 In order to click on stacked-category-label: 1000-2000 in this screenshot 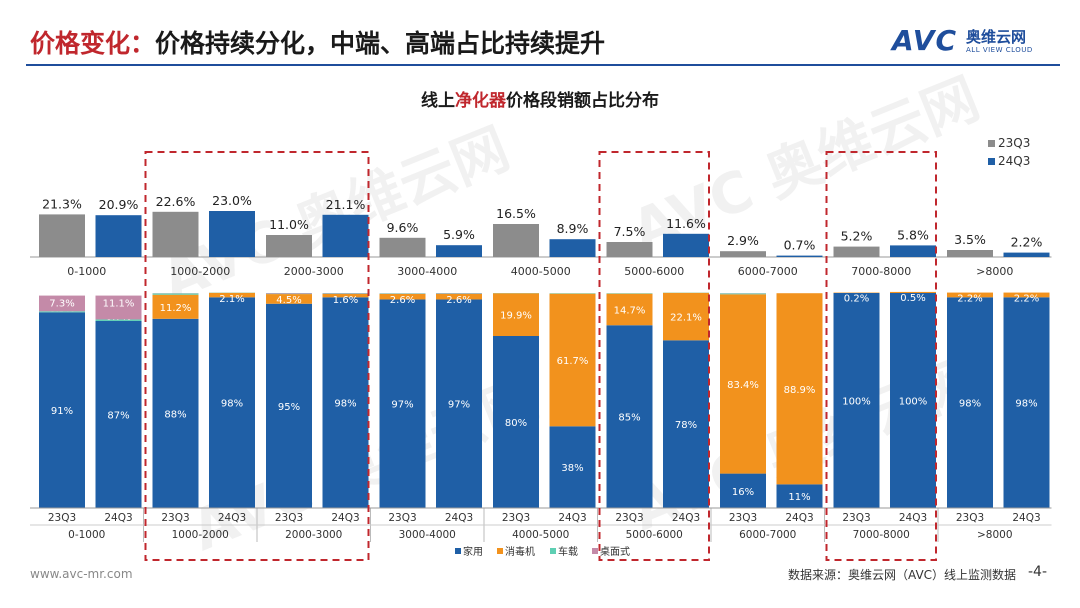, I will do `click(200, 535)`.